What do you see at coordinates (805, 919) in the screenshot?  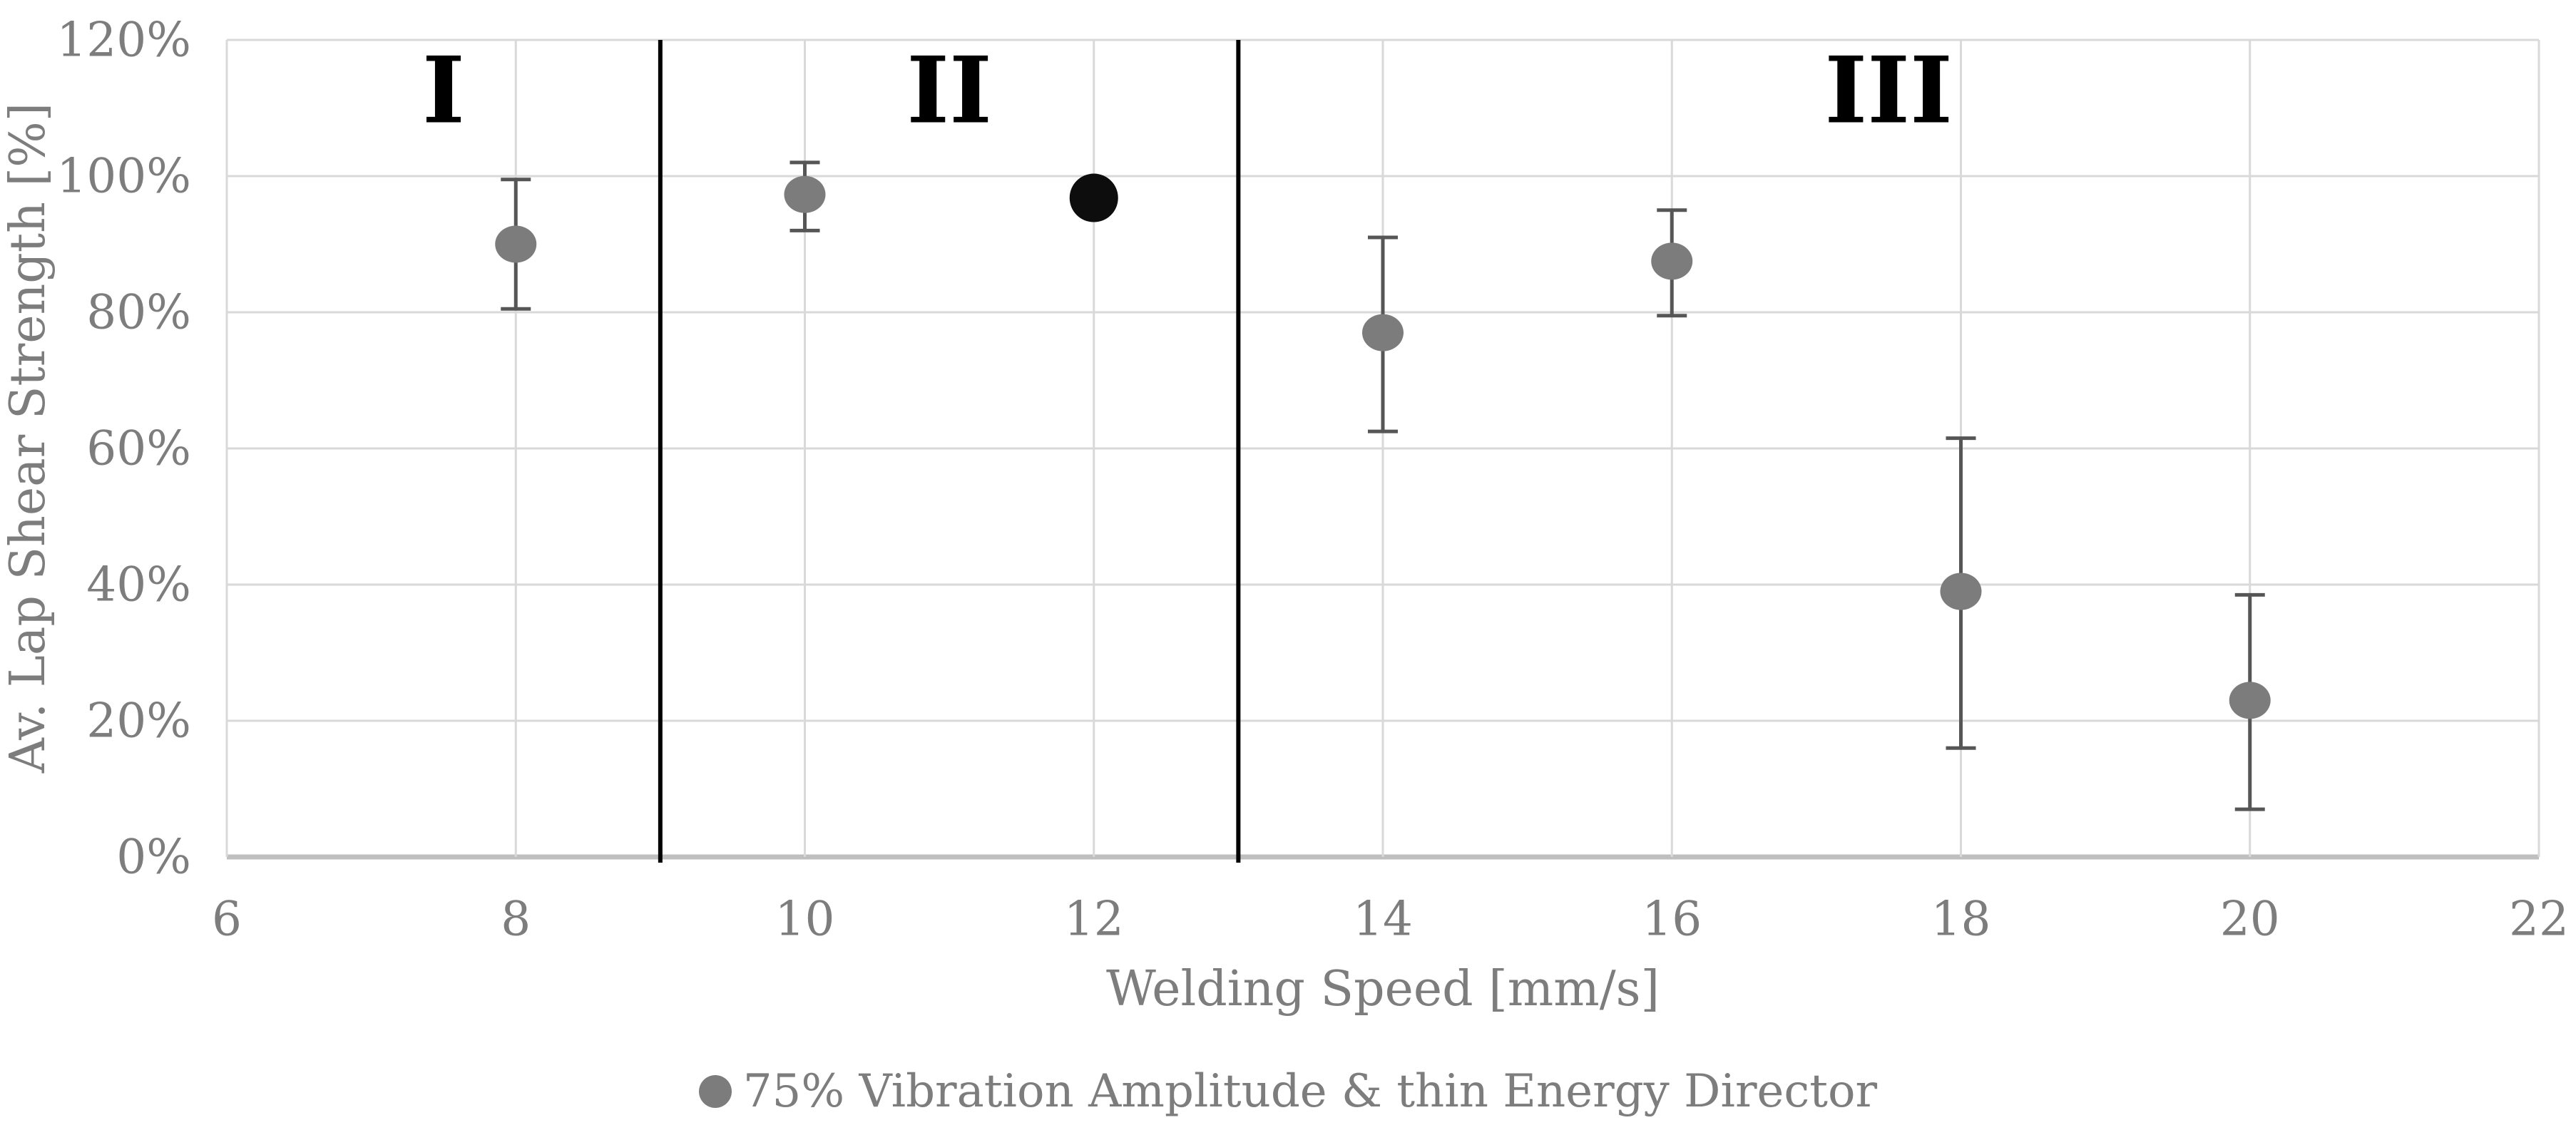 I see `x-tick-label: 10` at bounding box center [805, 919].